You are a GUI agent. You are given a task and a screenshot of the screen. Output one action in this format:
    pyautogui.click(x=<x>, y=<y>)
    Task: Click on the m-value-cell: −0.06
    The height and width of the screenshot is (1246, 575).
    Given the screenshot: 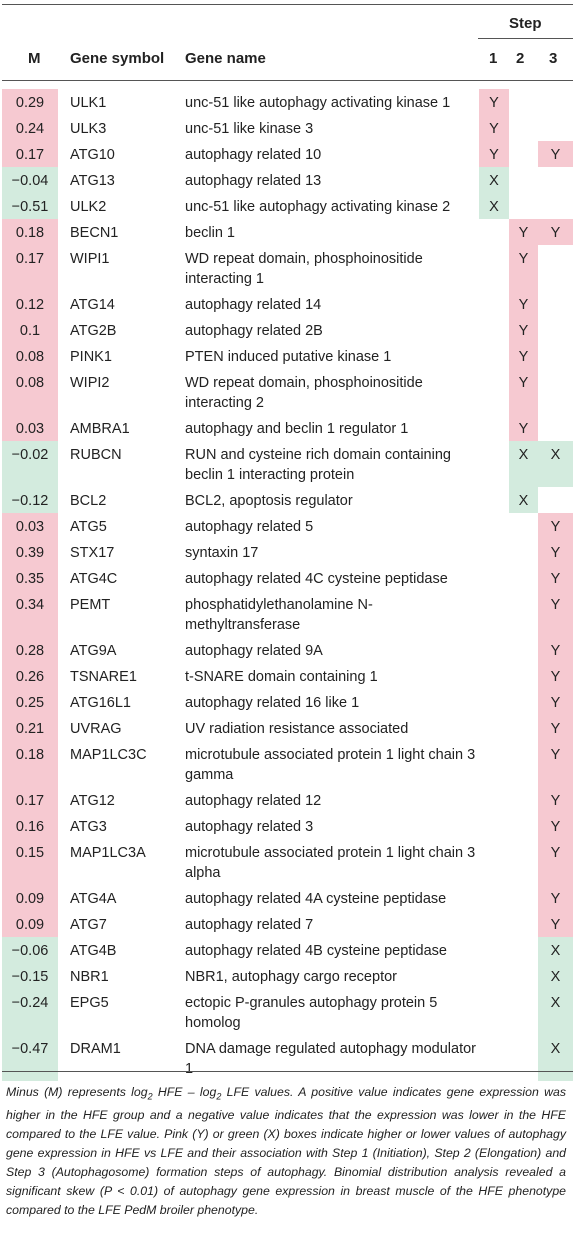 What is the action you would take?
    pyautogui.click(x=30, y=950)
    